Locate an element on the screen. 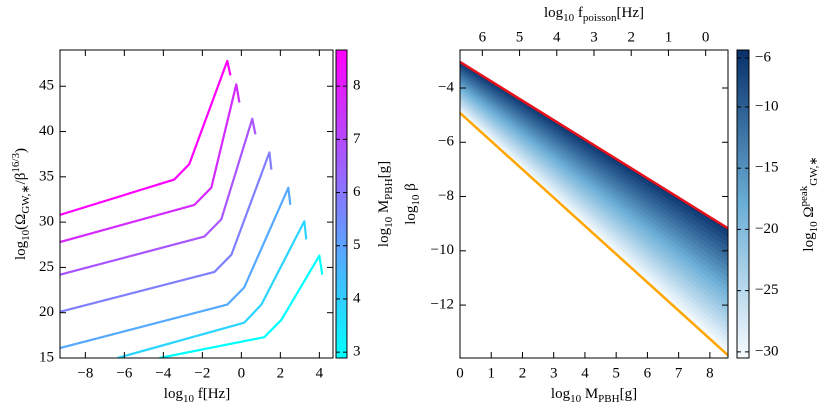  colorbar-tick-label: −6 is located at coordinates (763, 57).